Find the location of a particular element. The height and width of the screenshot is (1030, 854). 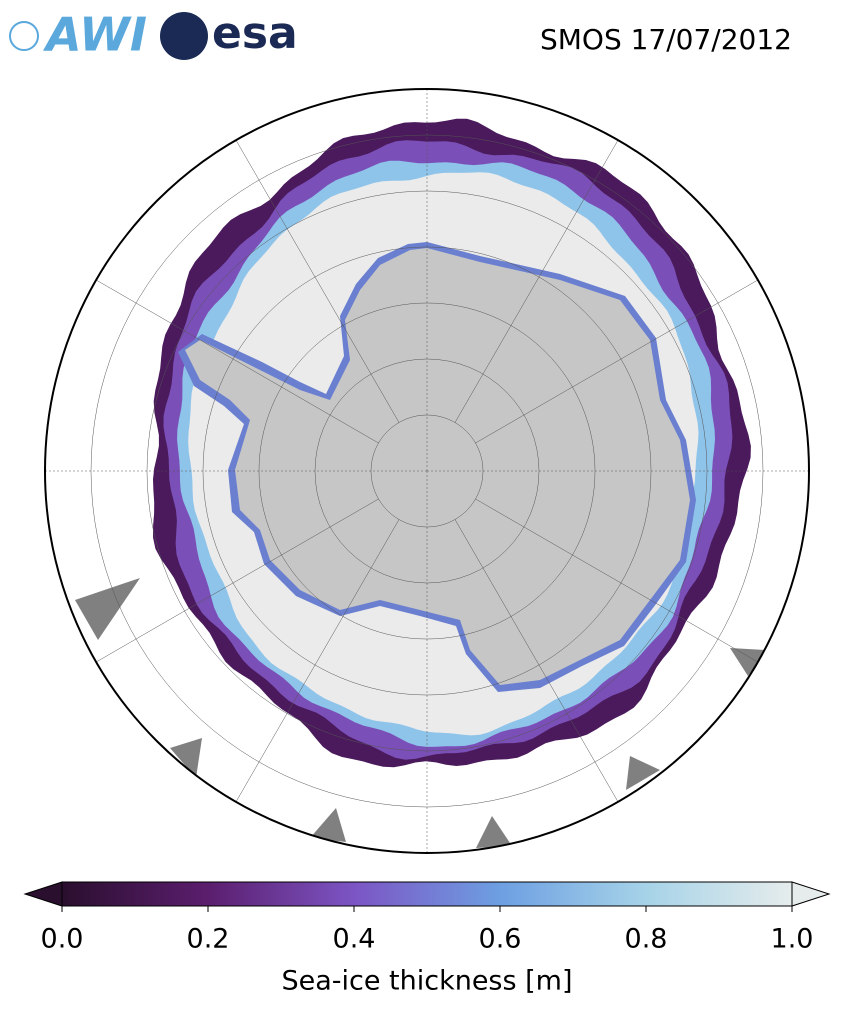

colorbar-label: Sea-ice thickness [m] is located at coordinates (426, 981).